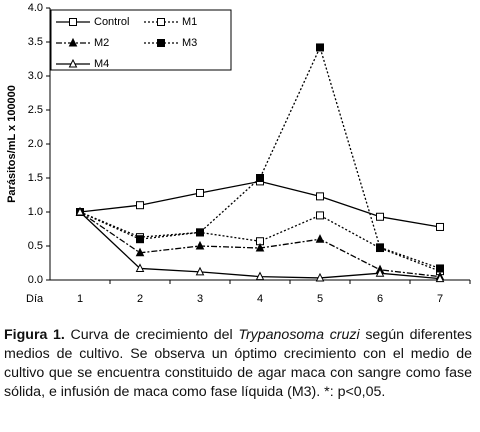 The height and width of the screenshot is (432, 480). I want to click on legend-label: M3, so click(189, 43).